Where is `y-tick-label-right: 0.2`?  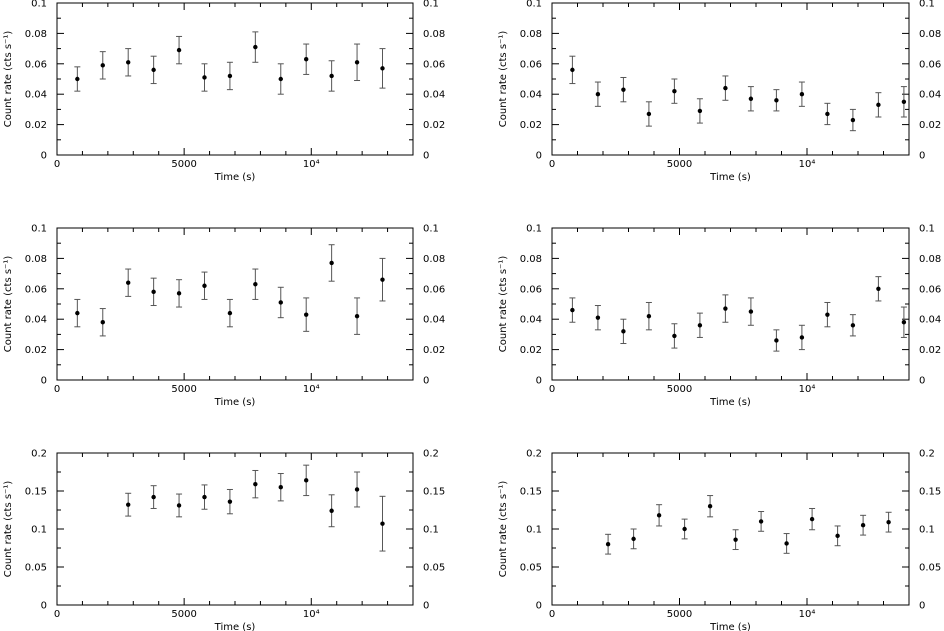
y-tick-label-right: 0.2 is located at coordinates (431, 454).